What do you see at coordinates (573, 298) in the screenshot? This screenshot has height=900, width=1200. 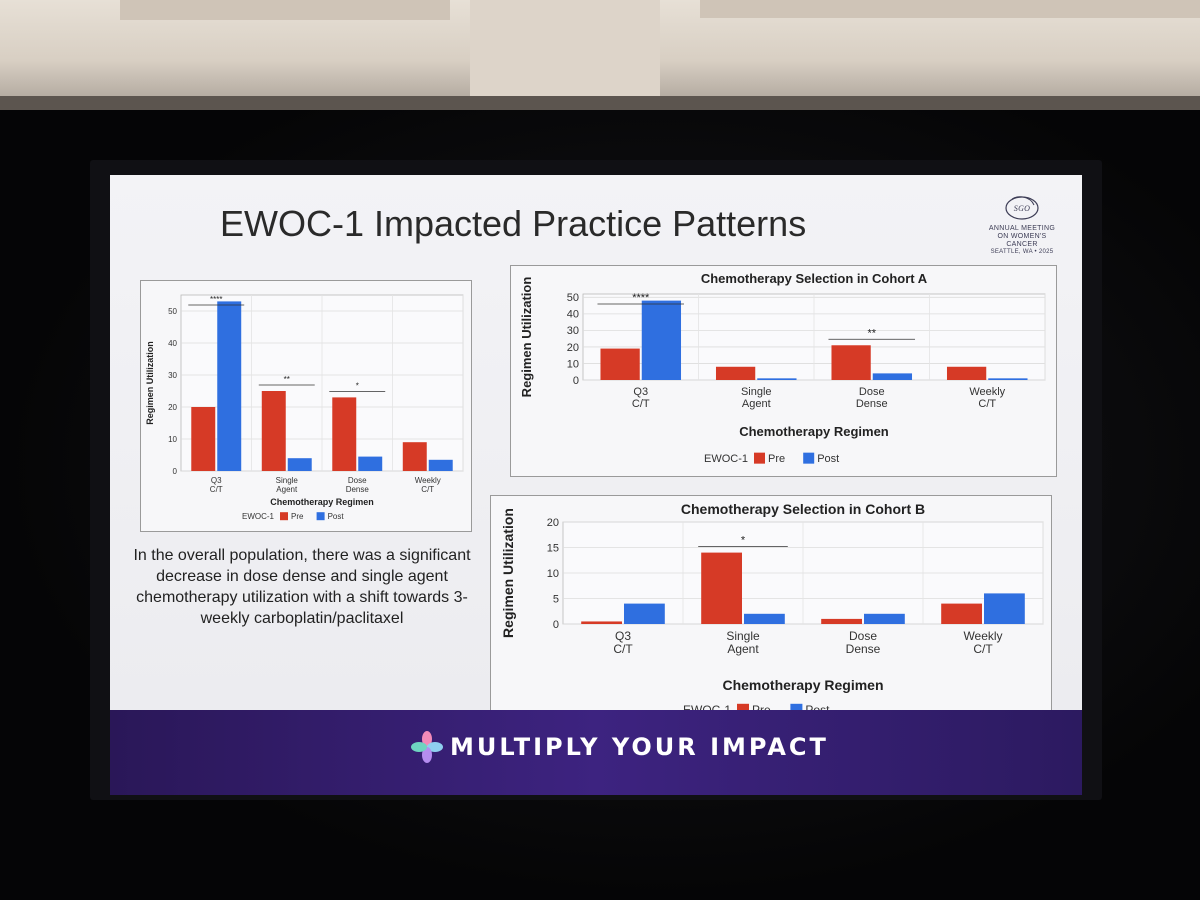 I see `y-tick-label: 50` at bounding box center [573, 298].